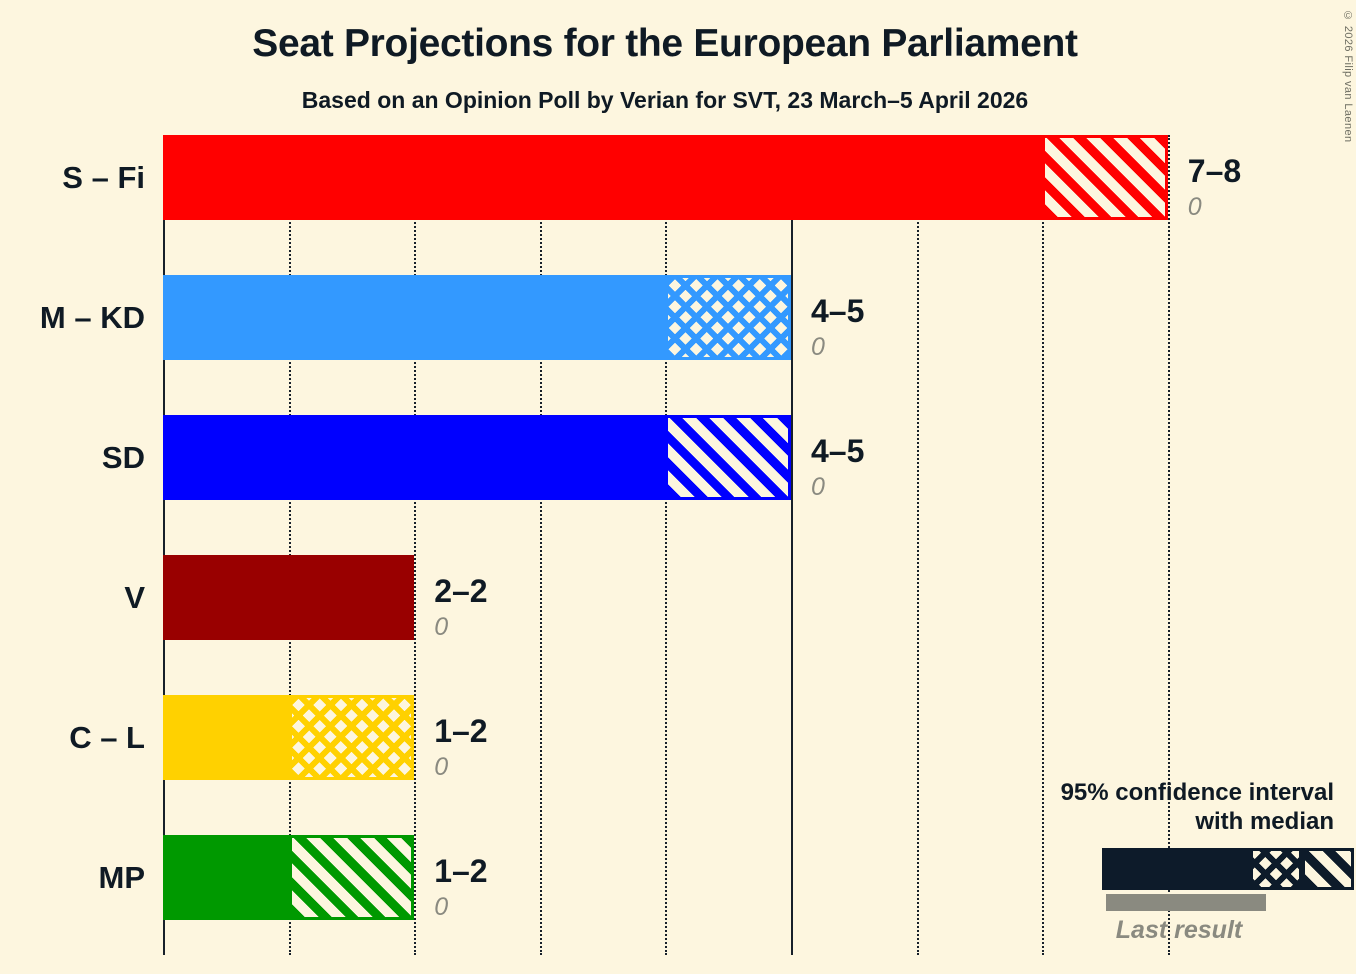 Image resolution: width=1356 pixels, height=974 pixels. What do you see at coordinates (1186, 902) in the screenshot?
I see `legend-last-result-bar` at bounding box center [1186, 902].